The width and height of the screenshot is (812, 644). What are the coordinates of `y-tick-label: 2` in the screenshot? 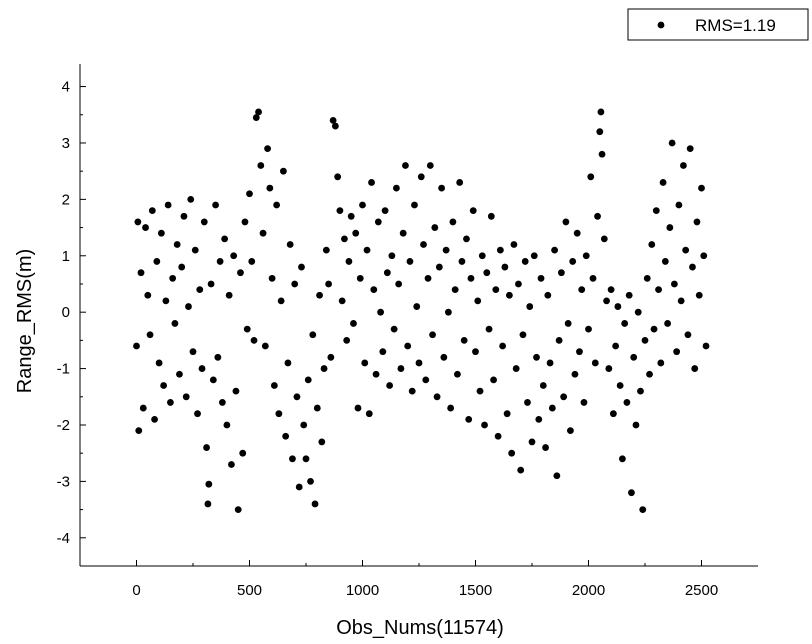 It's located at (66, 199).